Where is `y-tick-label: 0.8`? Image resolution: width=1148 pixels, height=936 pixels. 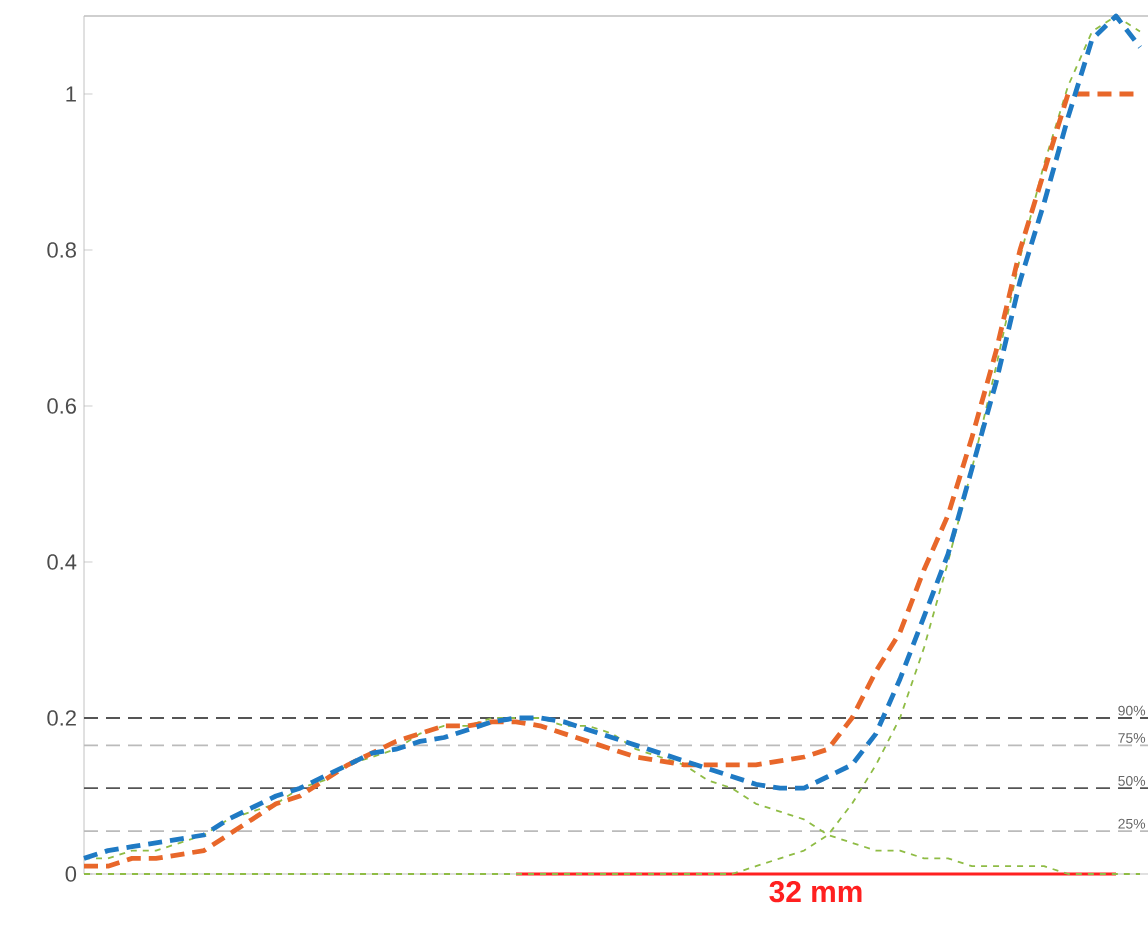
y-tick-label: 0.8 is located at coordinates (61, 250).